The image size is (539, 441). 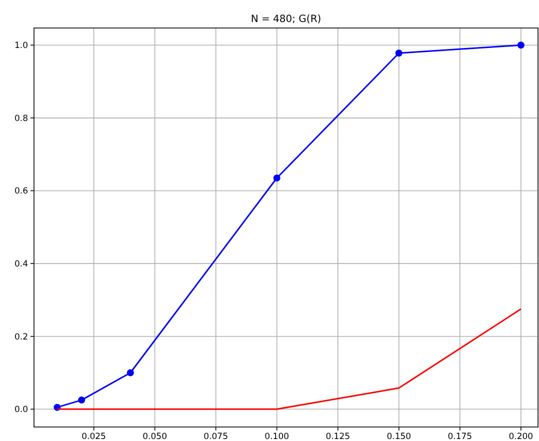 What do you see at coordinates (21, 410) in the screenshot?
I see `y-tick-label: 0.0` at bounding box center [21, 410].